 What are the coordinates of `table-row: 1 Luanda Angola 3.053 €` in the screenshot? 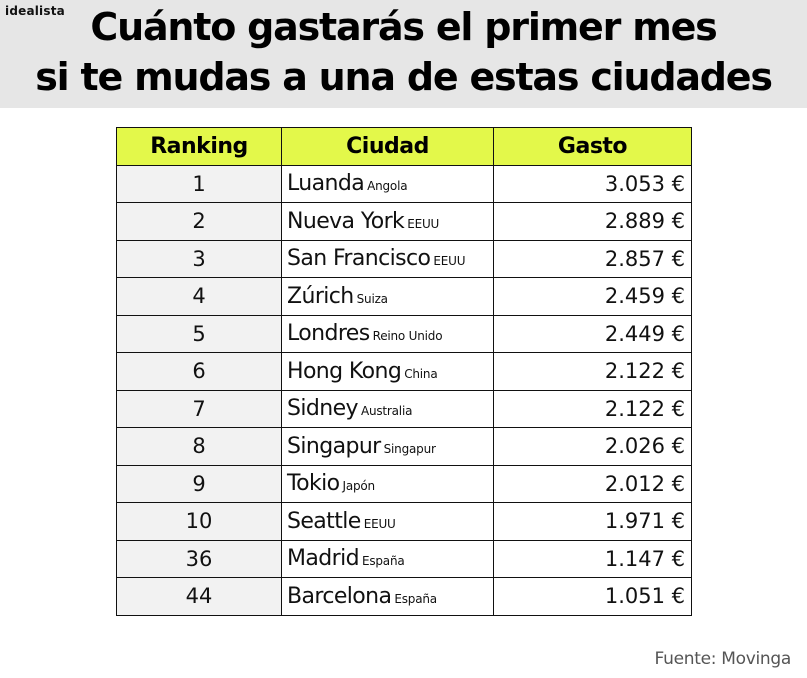 It's located at (404, 183).